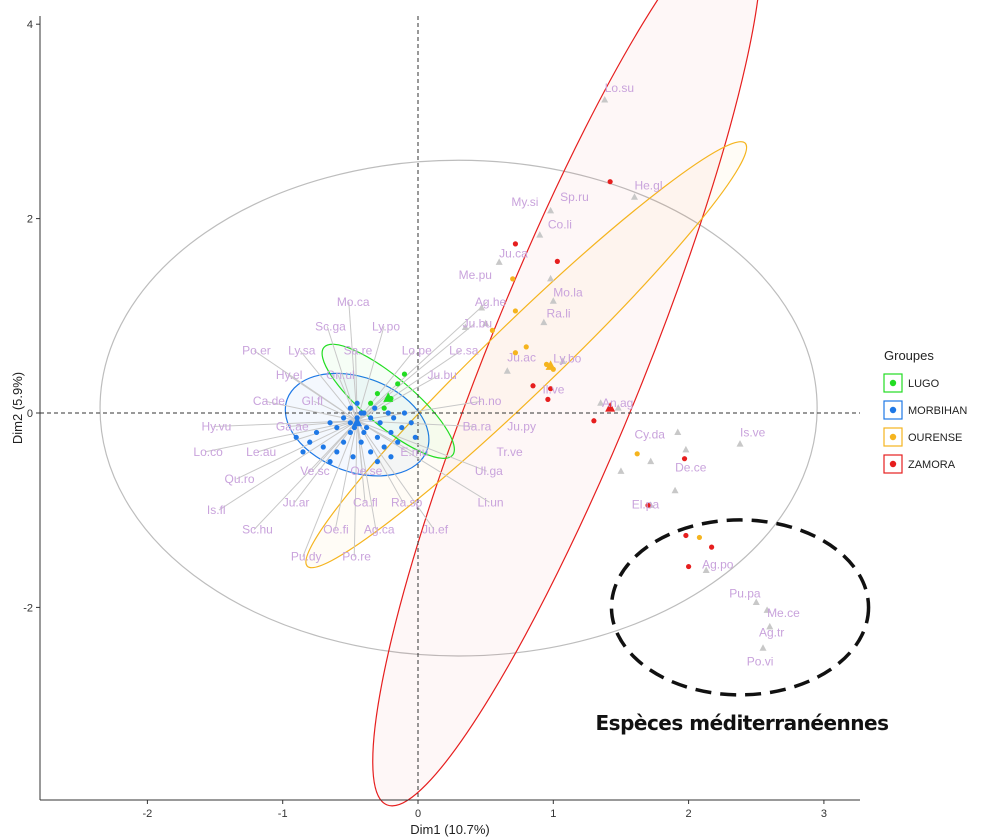  I want to click on species-label: Po.er, so click(256, 351).